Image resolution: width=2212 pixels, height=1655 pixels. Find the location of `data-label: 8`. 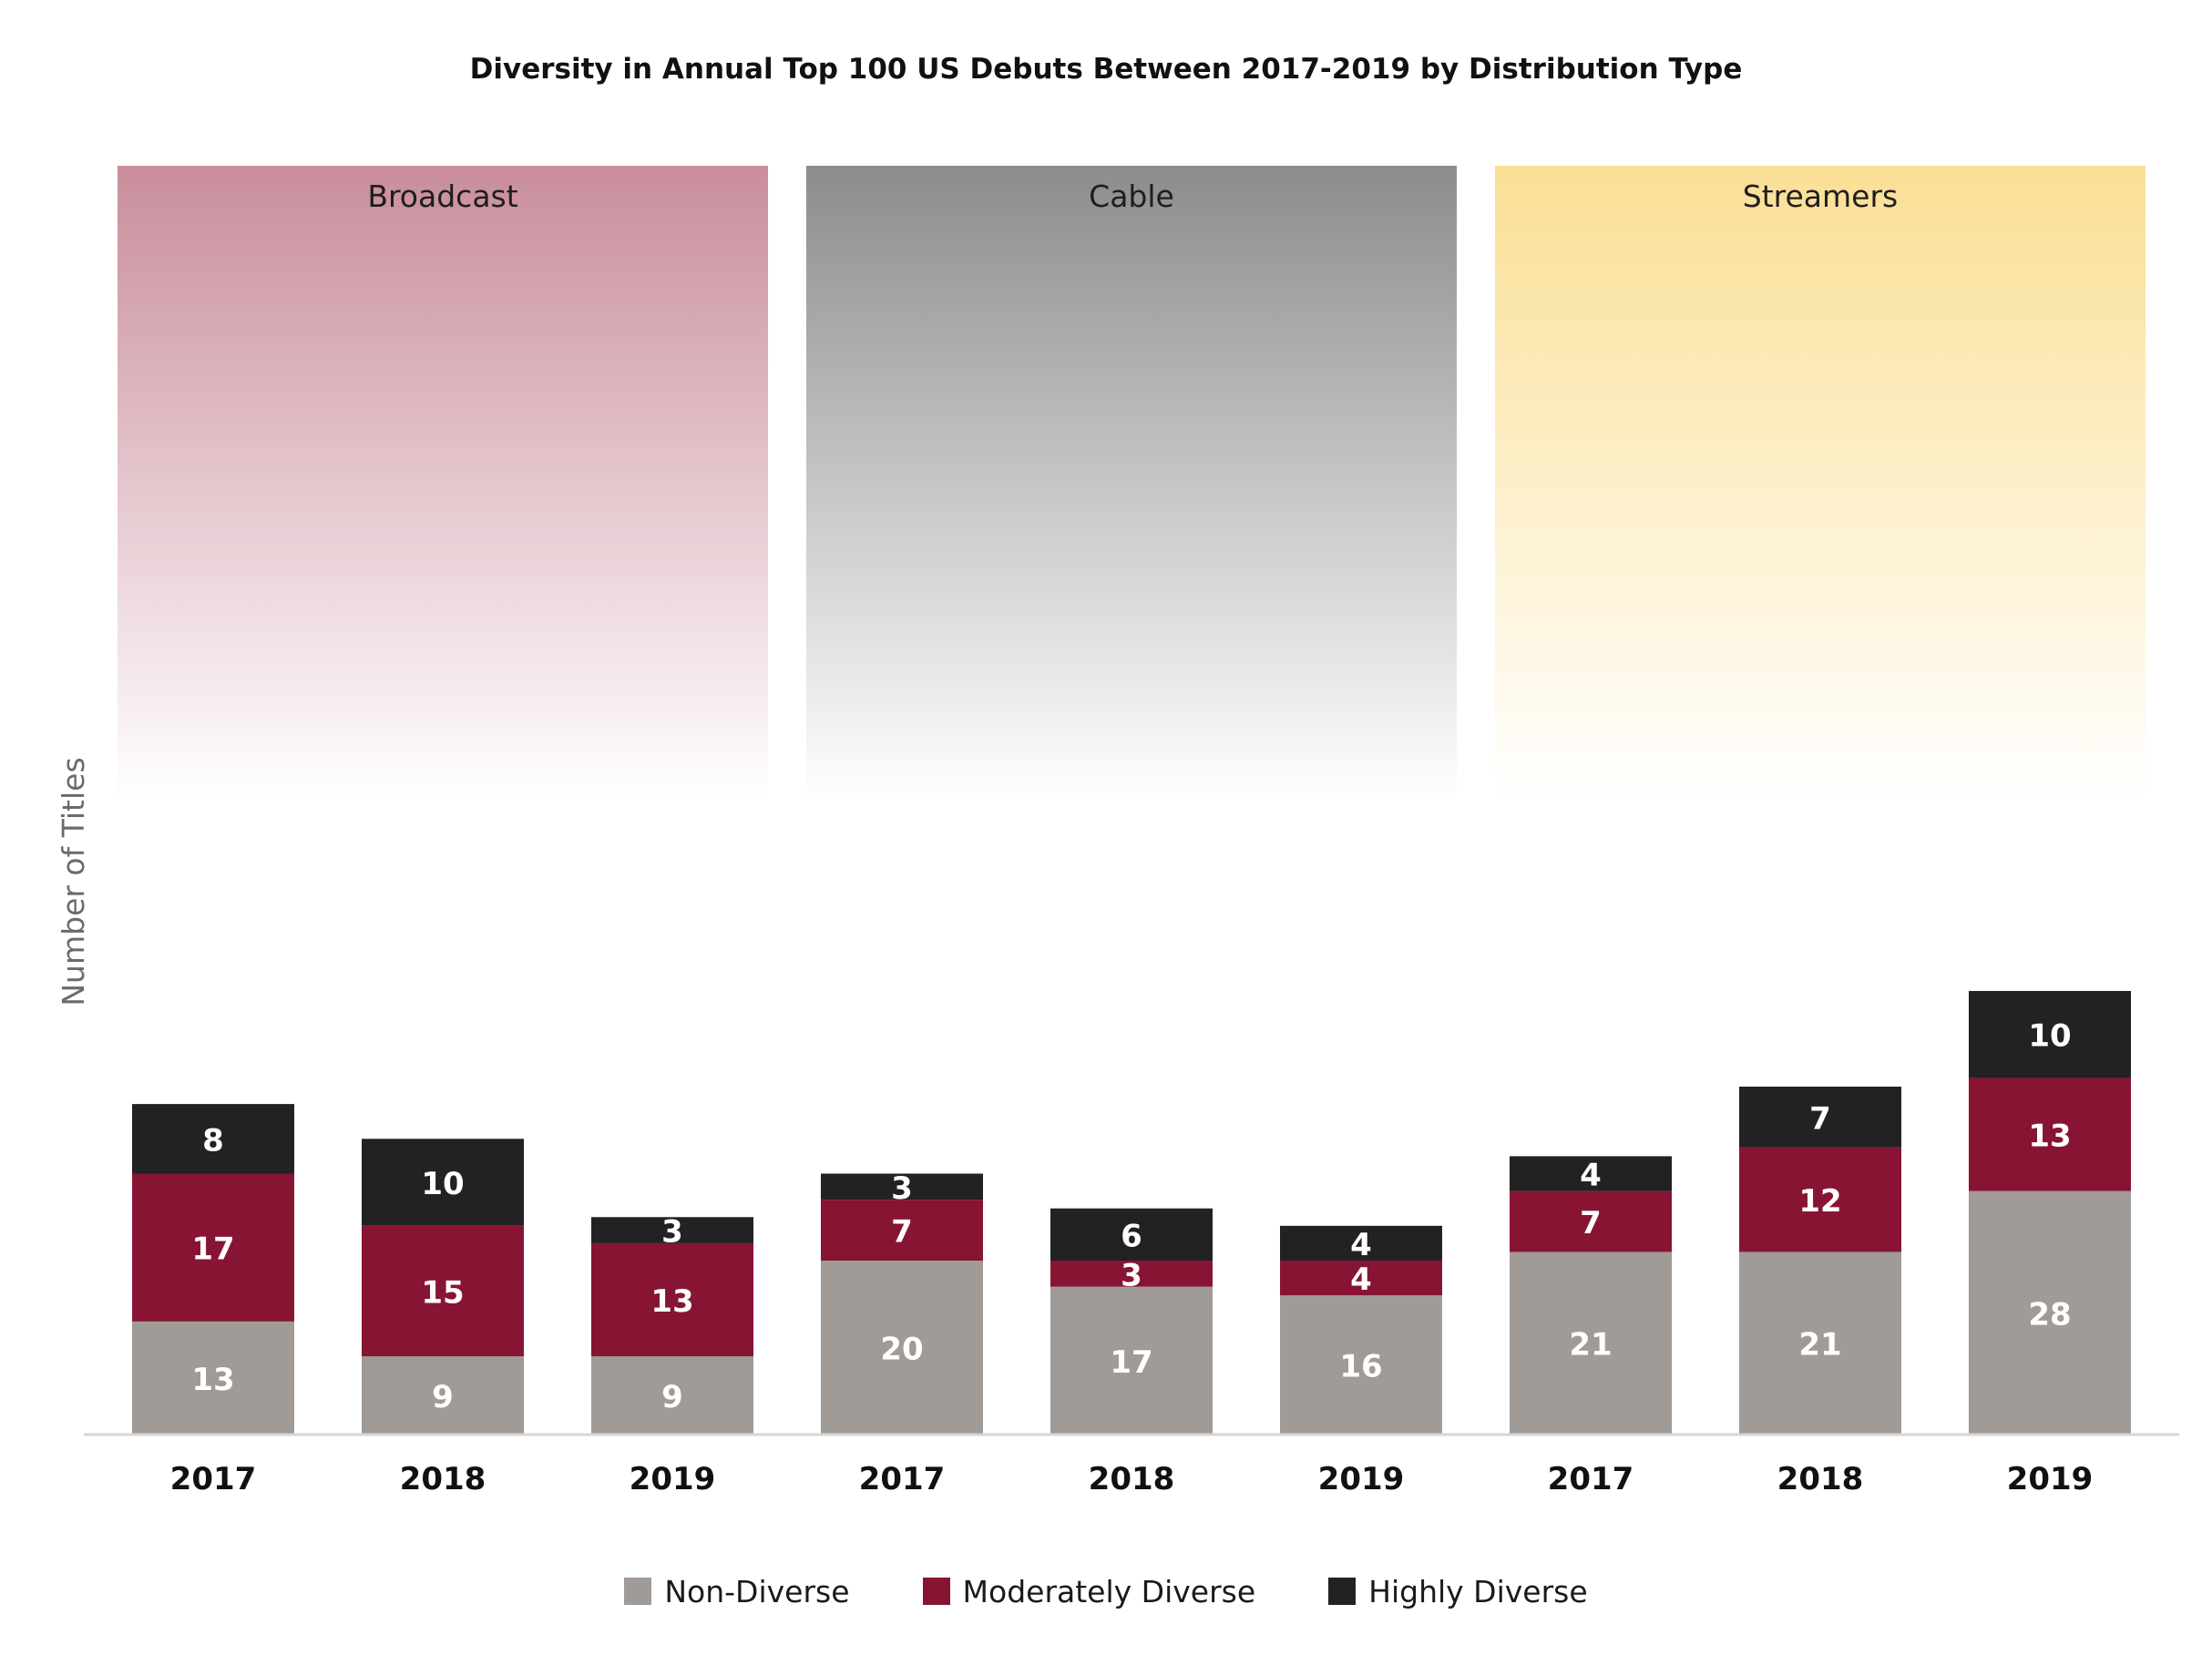

data-label: 8 is located at coordinates (213, 1140).